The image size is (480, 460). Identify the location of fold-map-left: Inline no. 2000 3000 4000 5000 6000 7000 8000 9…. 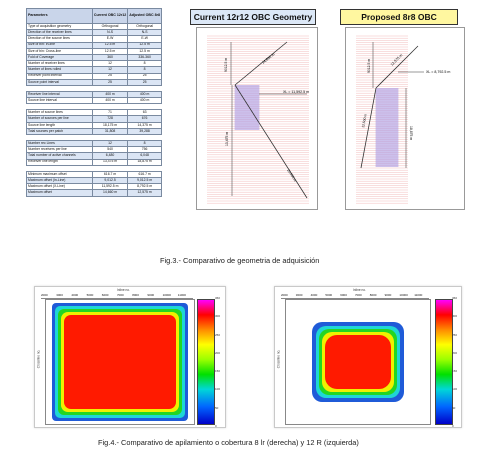
(130, 357).